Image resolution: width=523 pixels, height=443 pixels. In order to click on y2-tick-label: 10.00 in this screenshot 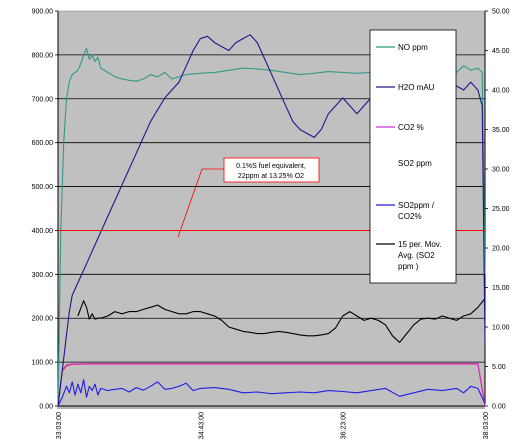, I will do `click(501, 328)`.